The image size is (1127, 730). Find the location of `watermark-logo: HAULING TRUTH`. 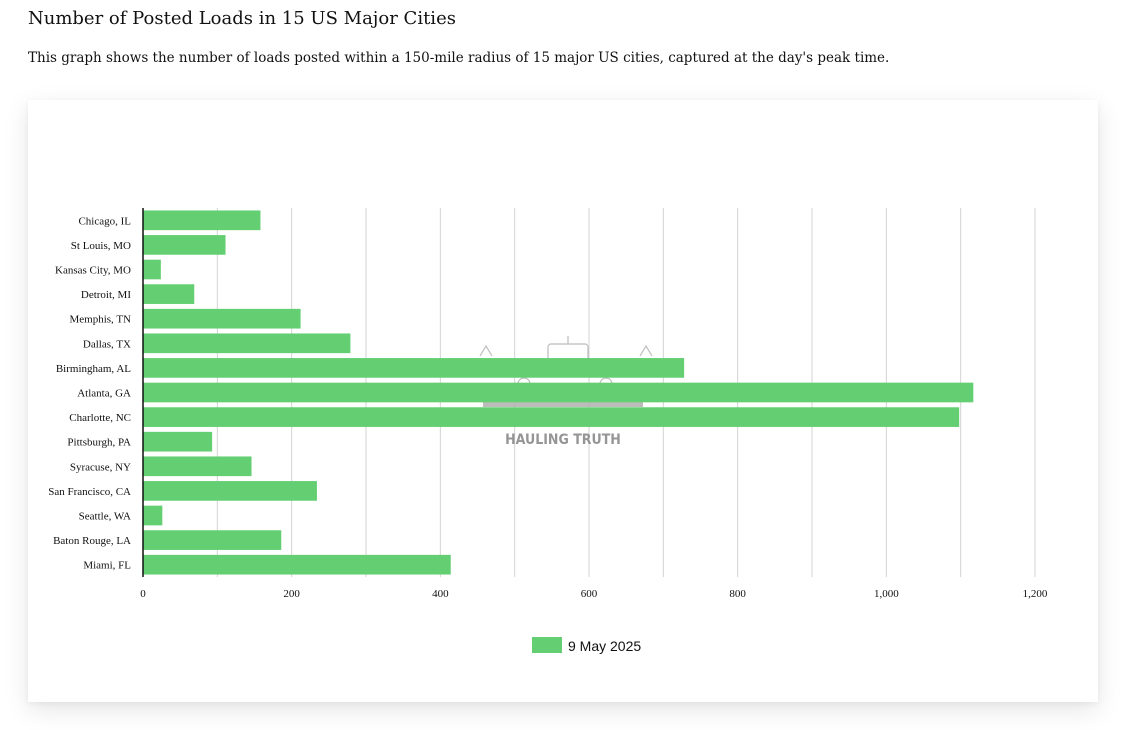

watermark-logo: HAULING TRUTH is located at coordinates (566, 392).